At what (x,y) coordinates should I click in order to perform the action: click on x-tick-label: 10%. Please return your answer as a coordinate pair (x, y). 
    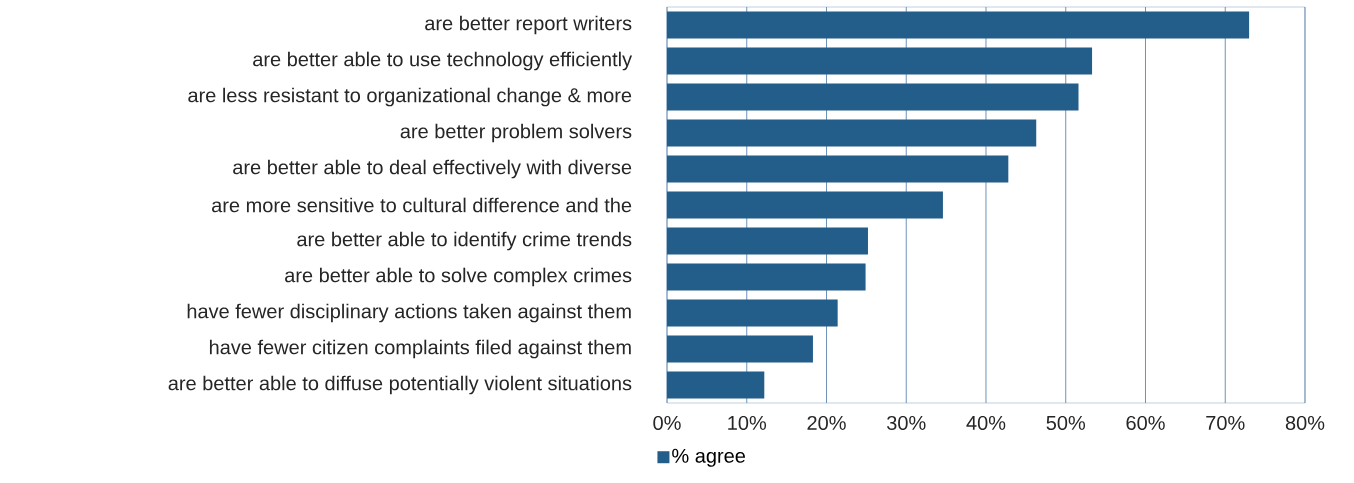
    Looking at the image, I should click on (747, 423).